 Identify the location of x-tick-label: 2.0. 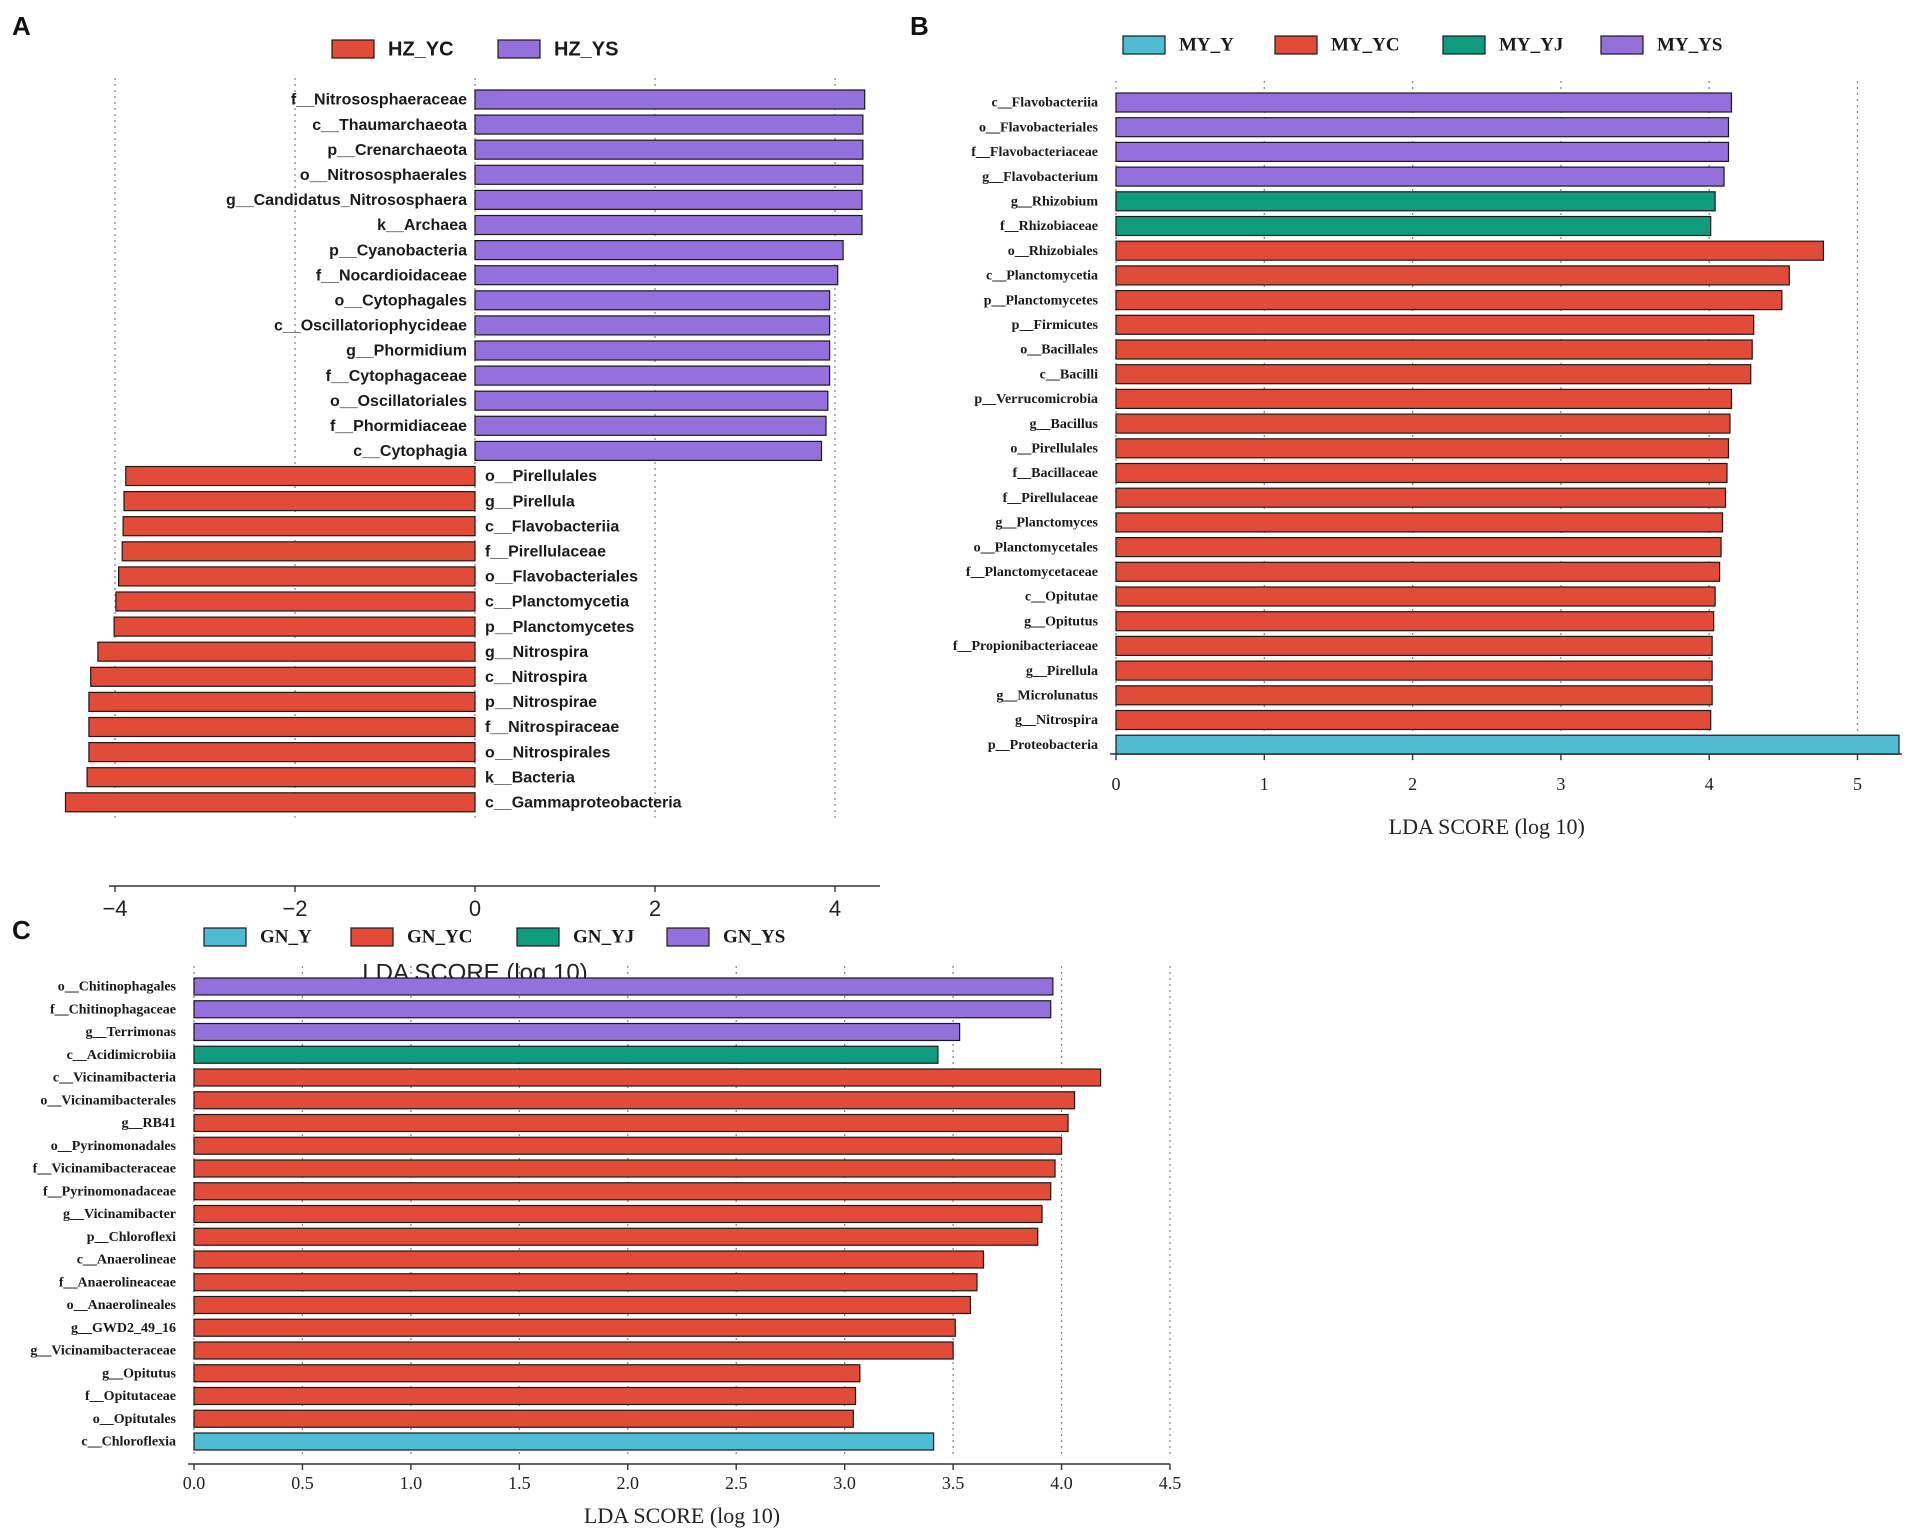
(628, 1483).